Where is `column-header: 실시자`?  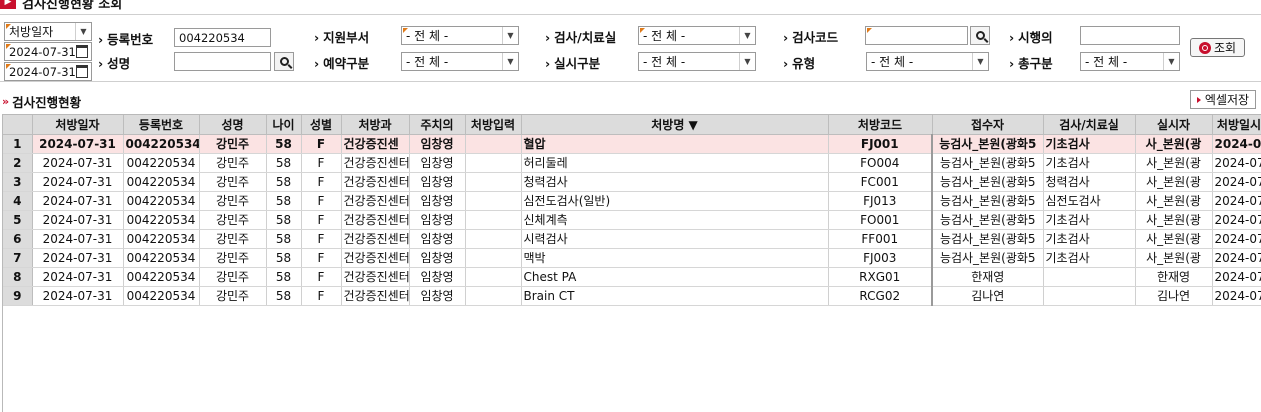
column-header: 실시자 is located at coordinates (1174, 125).